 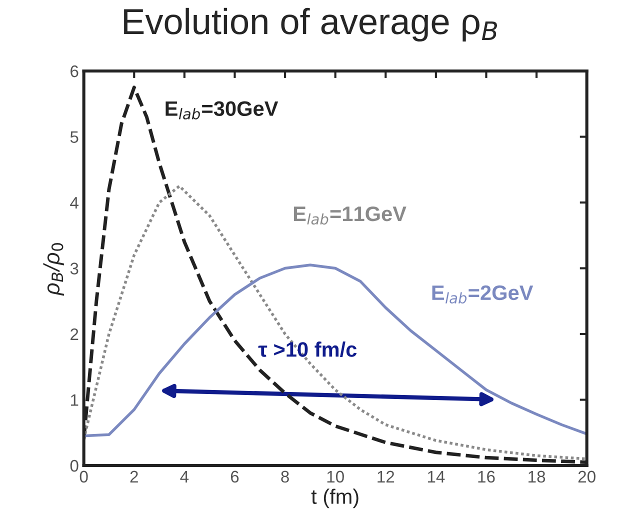 What do you see at coordinates (222, 110) in the screenshot?
I see `legend-label: E$_{lab}$=30GeV` at bounding box center [222, 110].